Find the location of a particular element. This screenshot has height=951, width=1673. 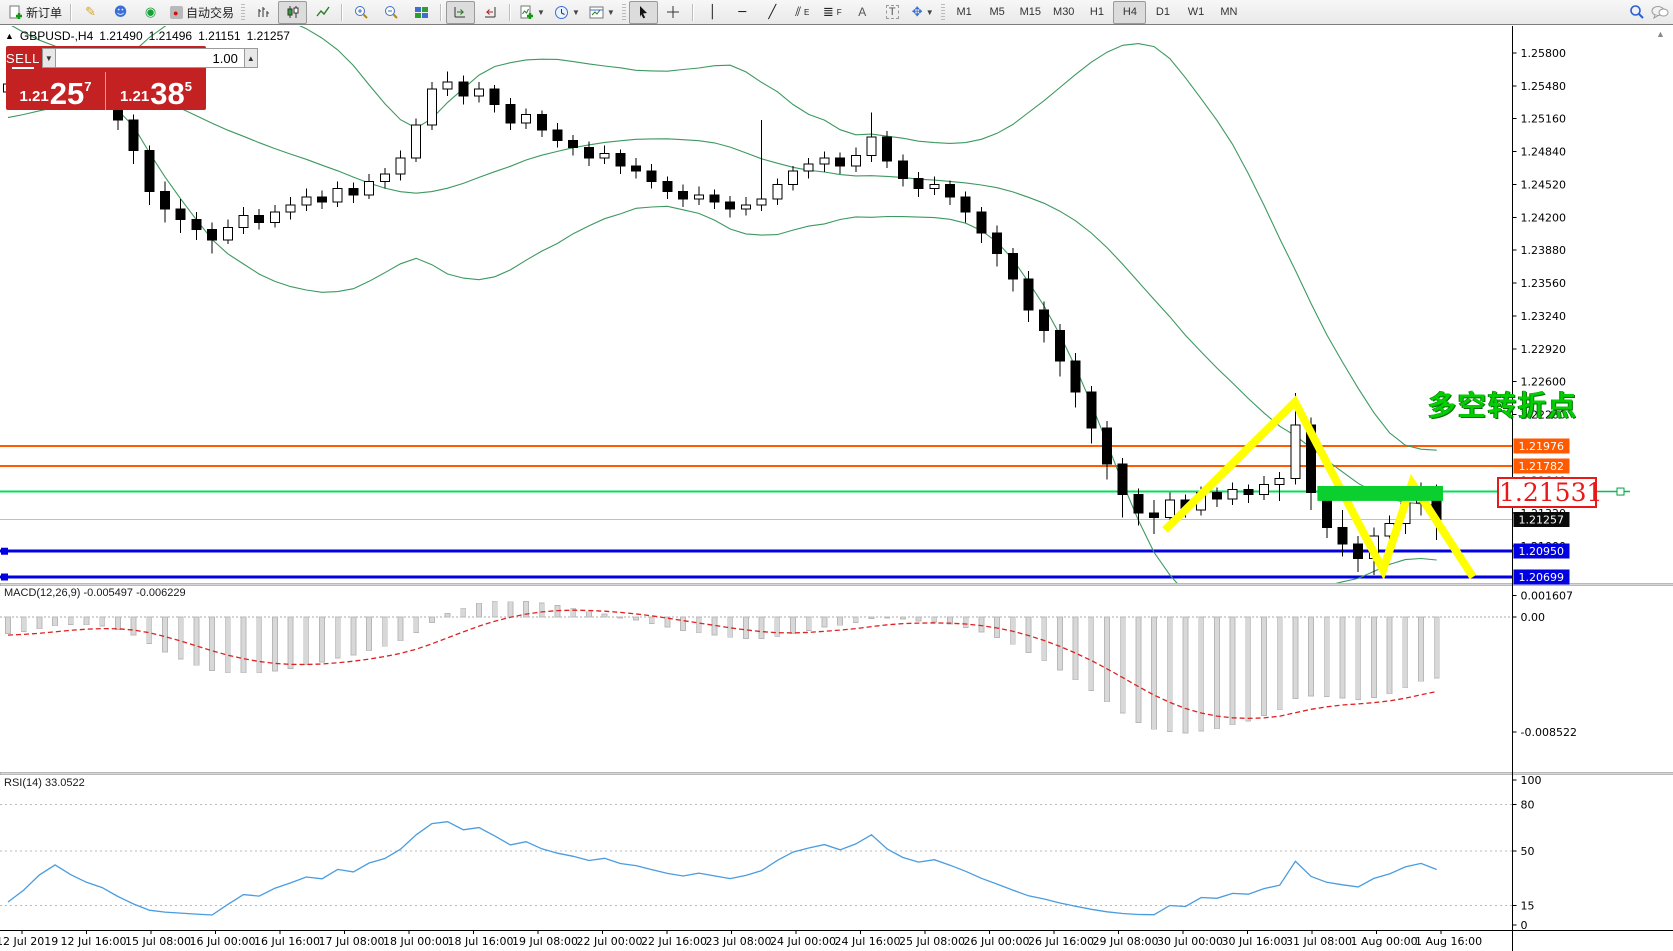

periods-button: ▼ is located at coordinates (567, 12).